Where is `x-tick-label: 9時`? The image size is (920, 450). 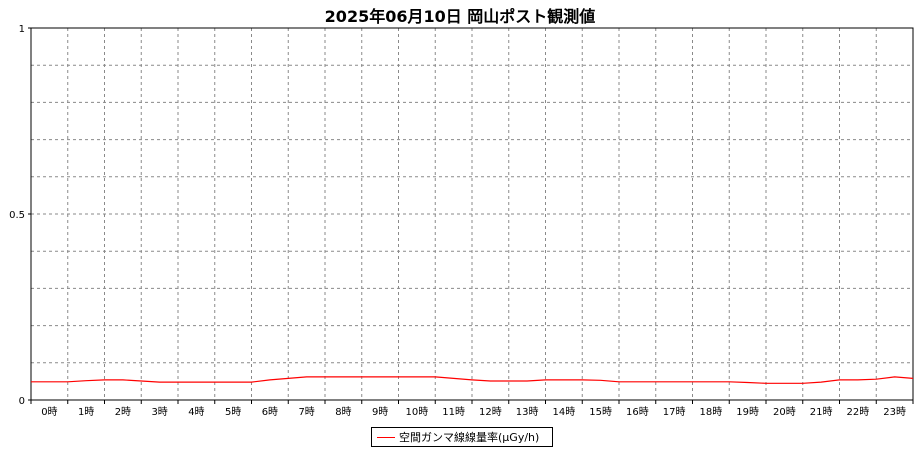 x-tick-label: 9時 is located at coordinates (380, 412).